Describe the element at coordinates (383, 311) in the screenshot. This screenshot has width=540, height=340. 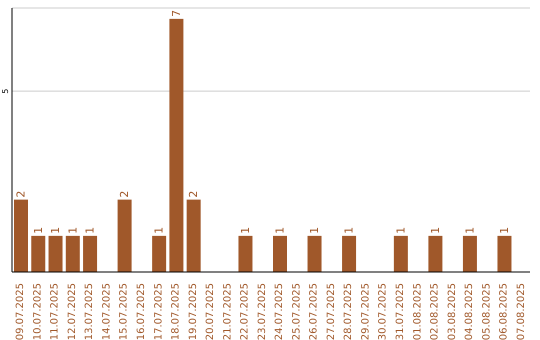
I see `x-tick-label: 30.07.2025` at that location.